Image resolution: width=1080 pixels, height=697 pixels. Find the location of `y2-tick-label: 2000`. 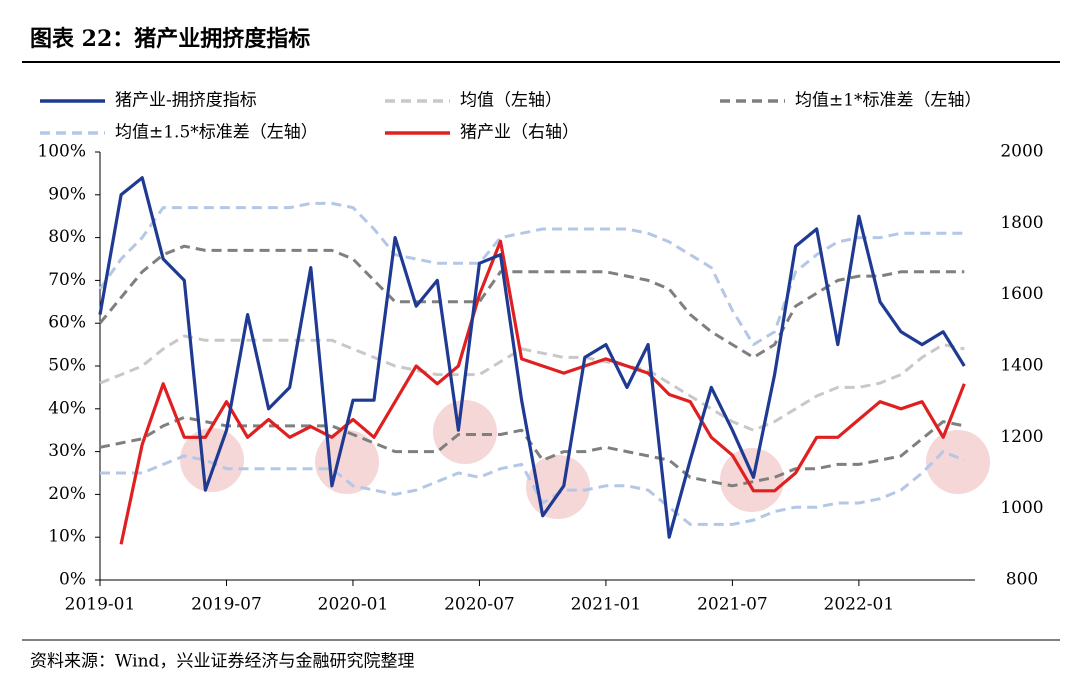

y2-tick-label: 2000 is located at coordinates (1021, 152).